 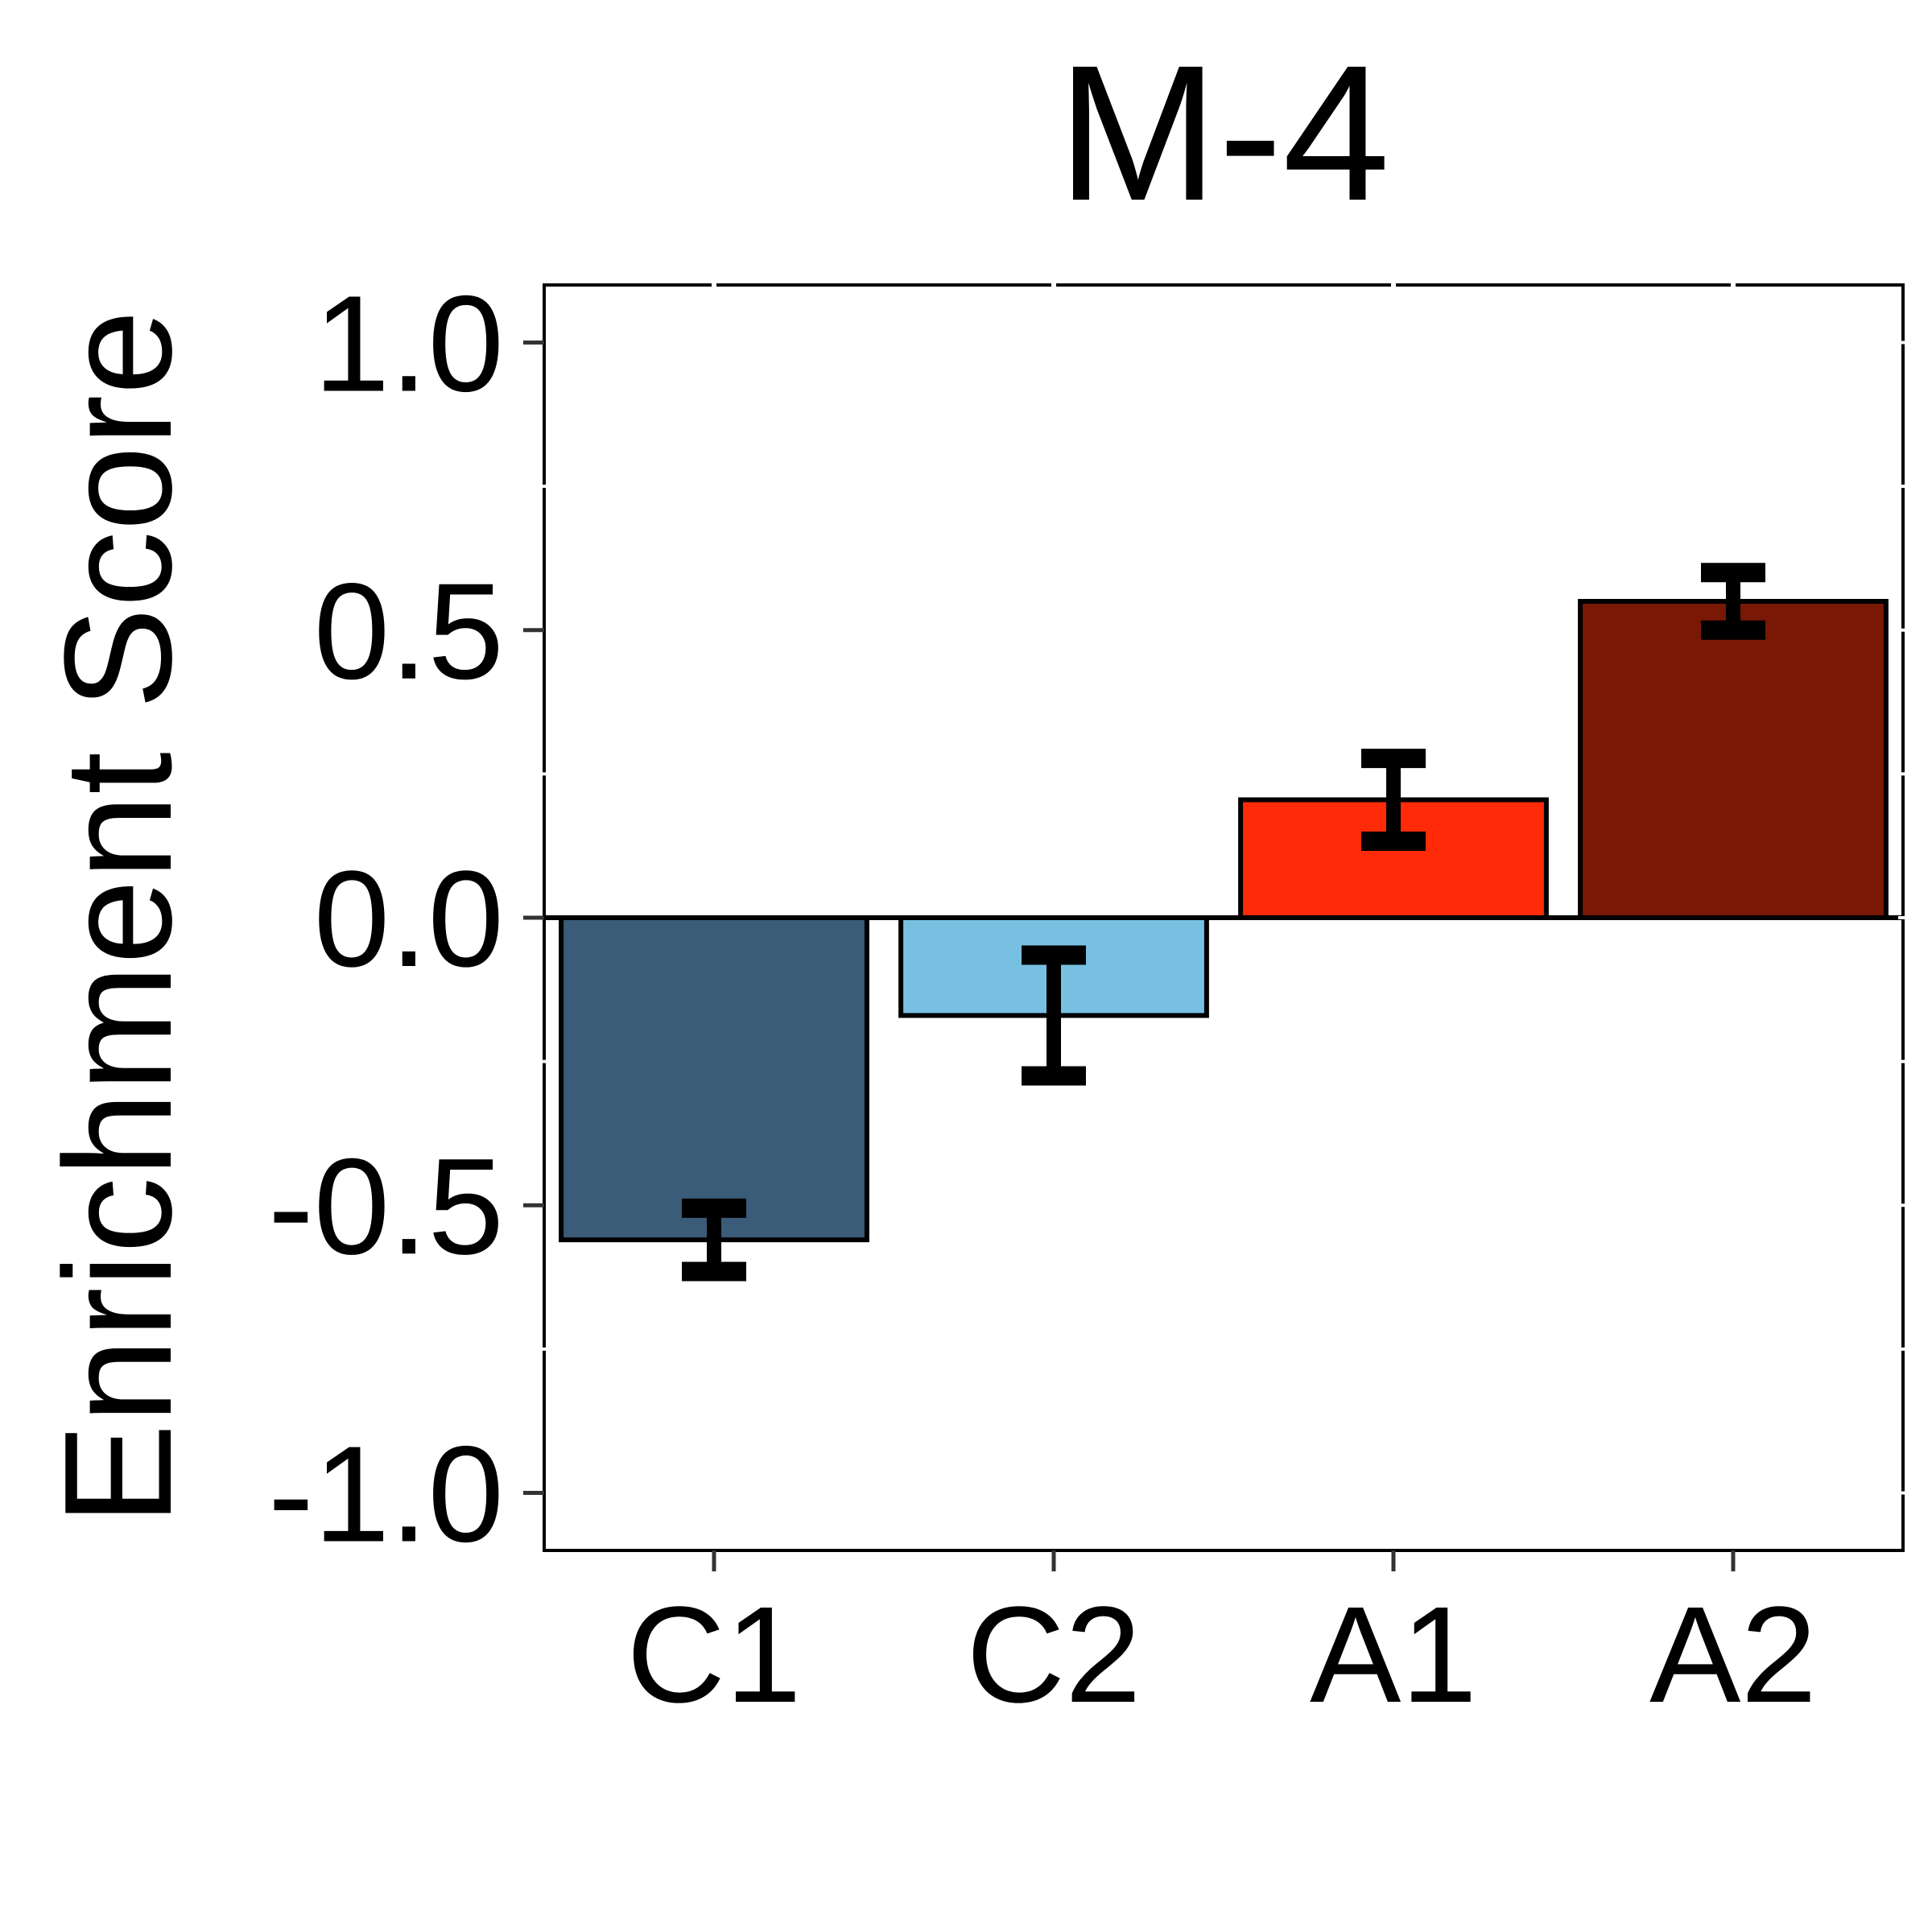 I want to click on y-tick-label: 0.0, so click(x=409, y=919).